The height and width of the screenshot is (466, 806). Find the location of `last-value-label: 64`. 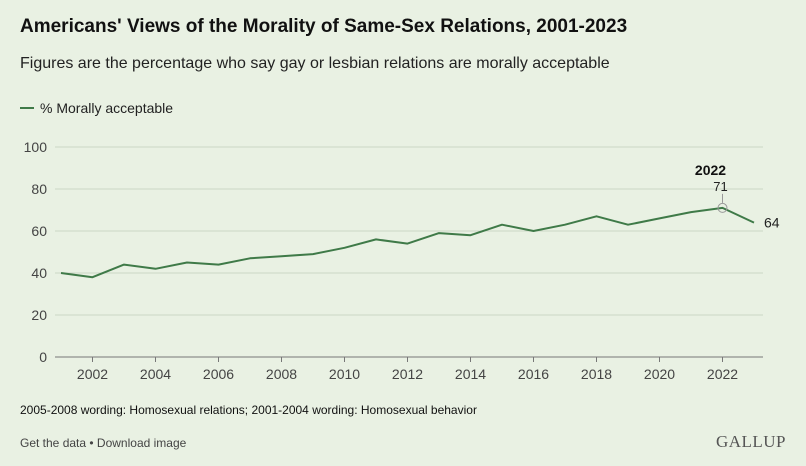

last-value-label: 64 is located at coordinates (772, 223).